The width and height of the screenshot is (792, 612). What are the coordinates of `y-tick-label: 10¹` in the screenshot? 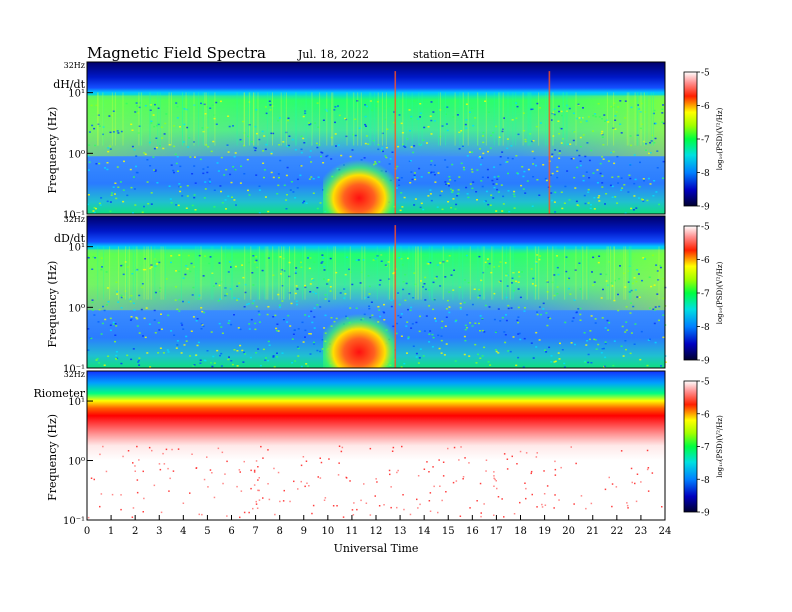 It's located at (76, 94).